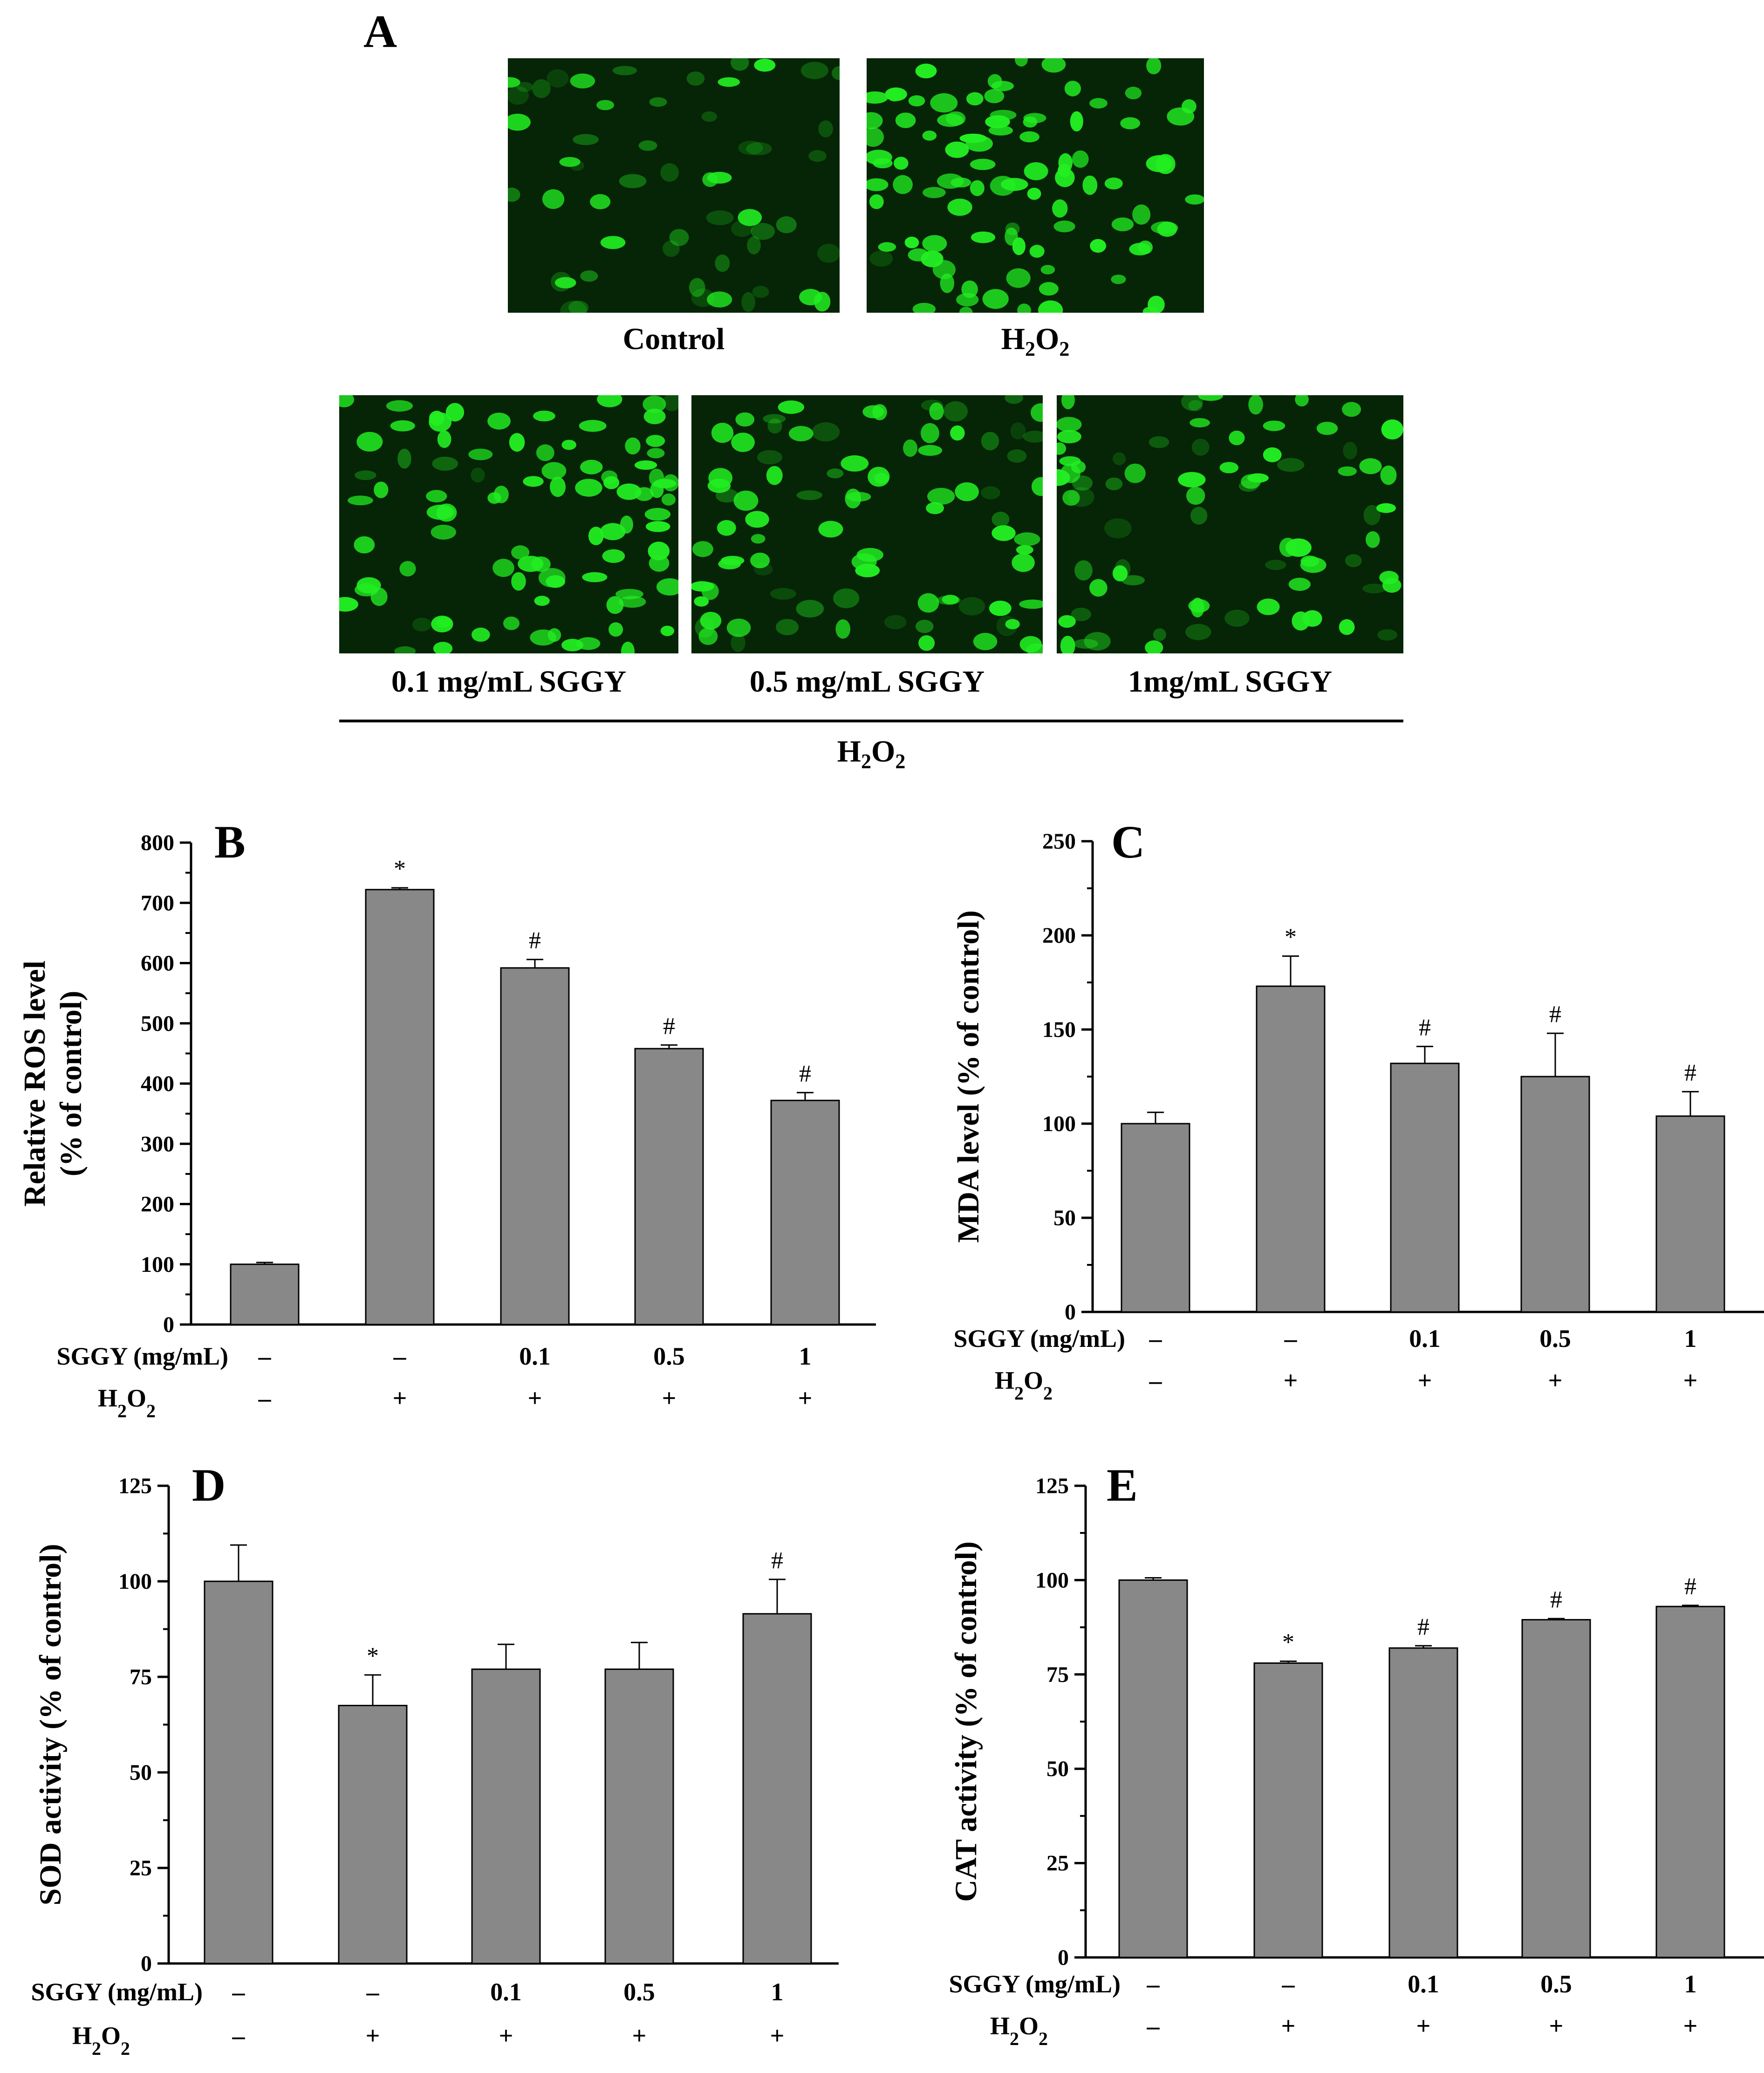 The width and height of the screenshot is (1764, 2073). What do you see at coordinates (141, 1677) in the screenshot?
I see `chart-d-ytick-label: 75` at bounding box center [141, 1677].